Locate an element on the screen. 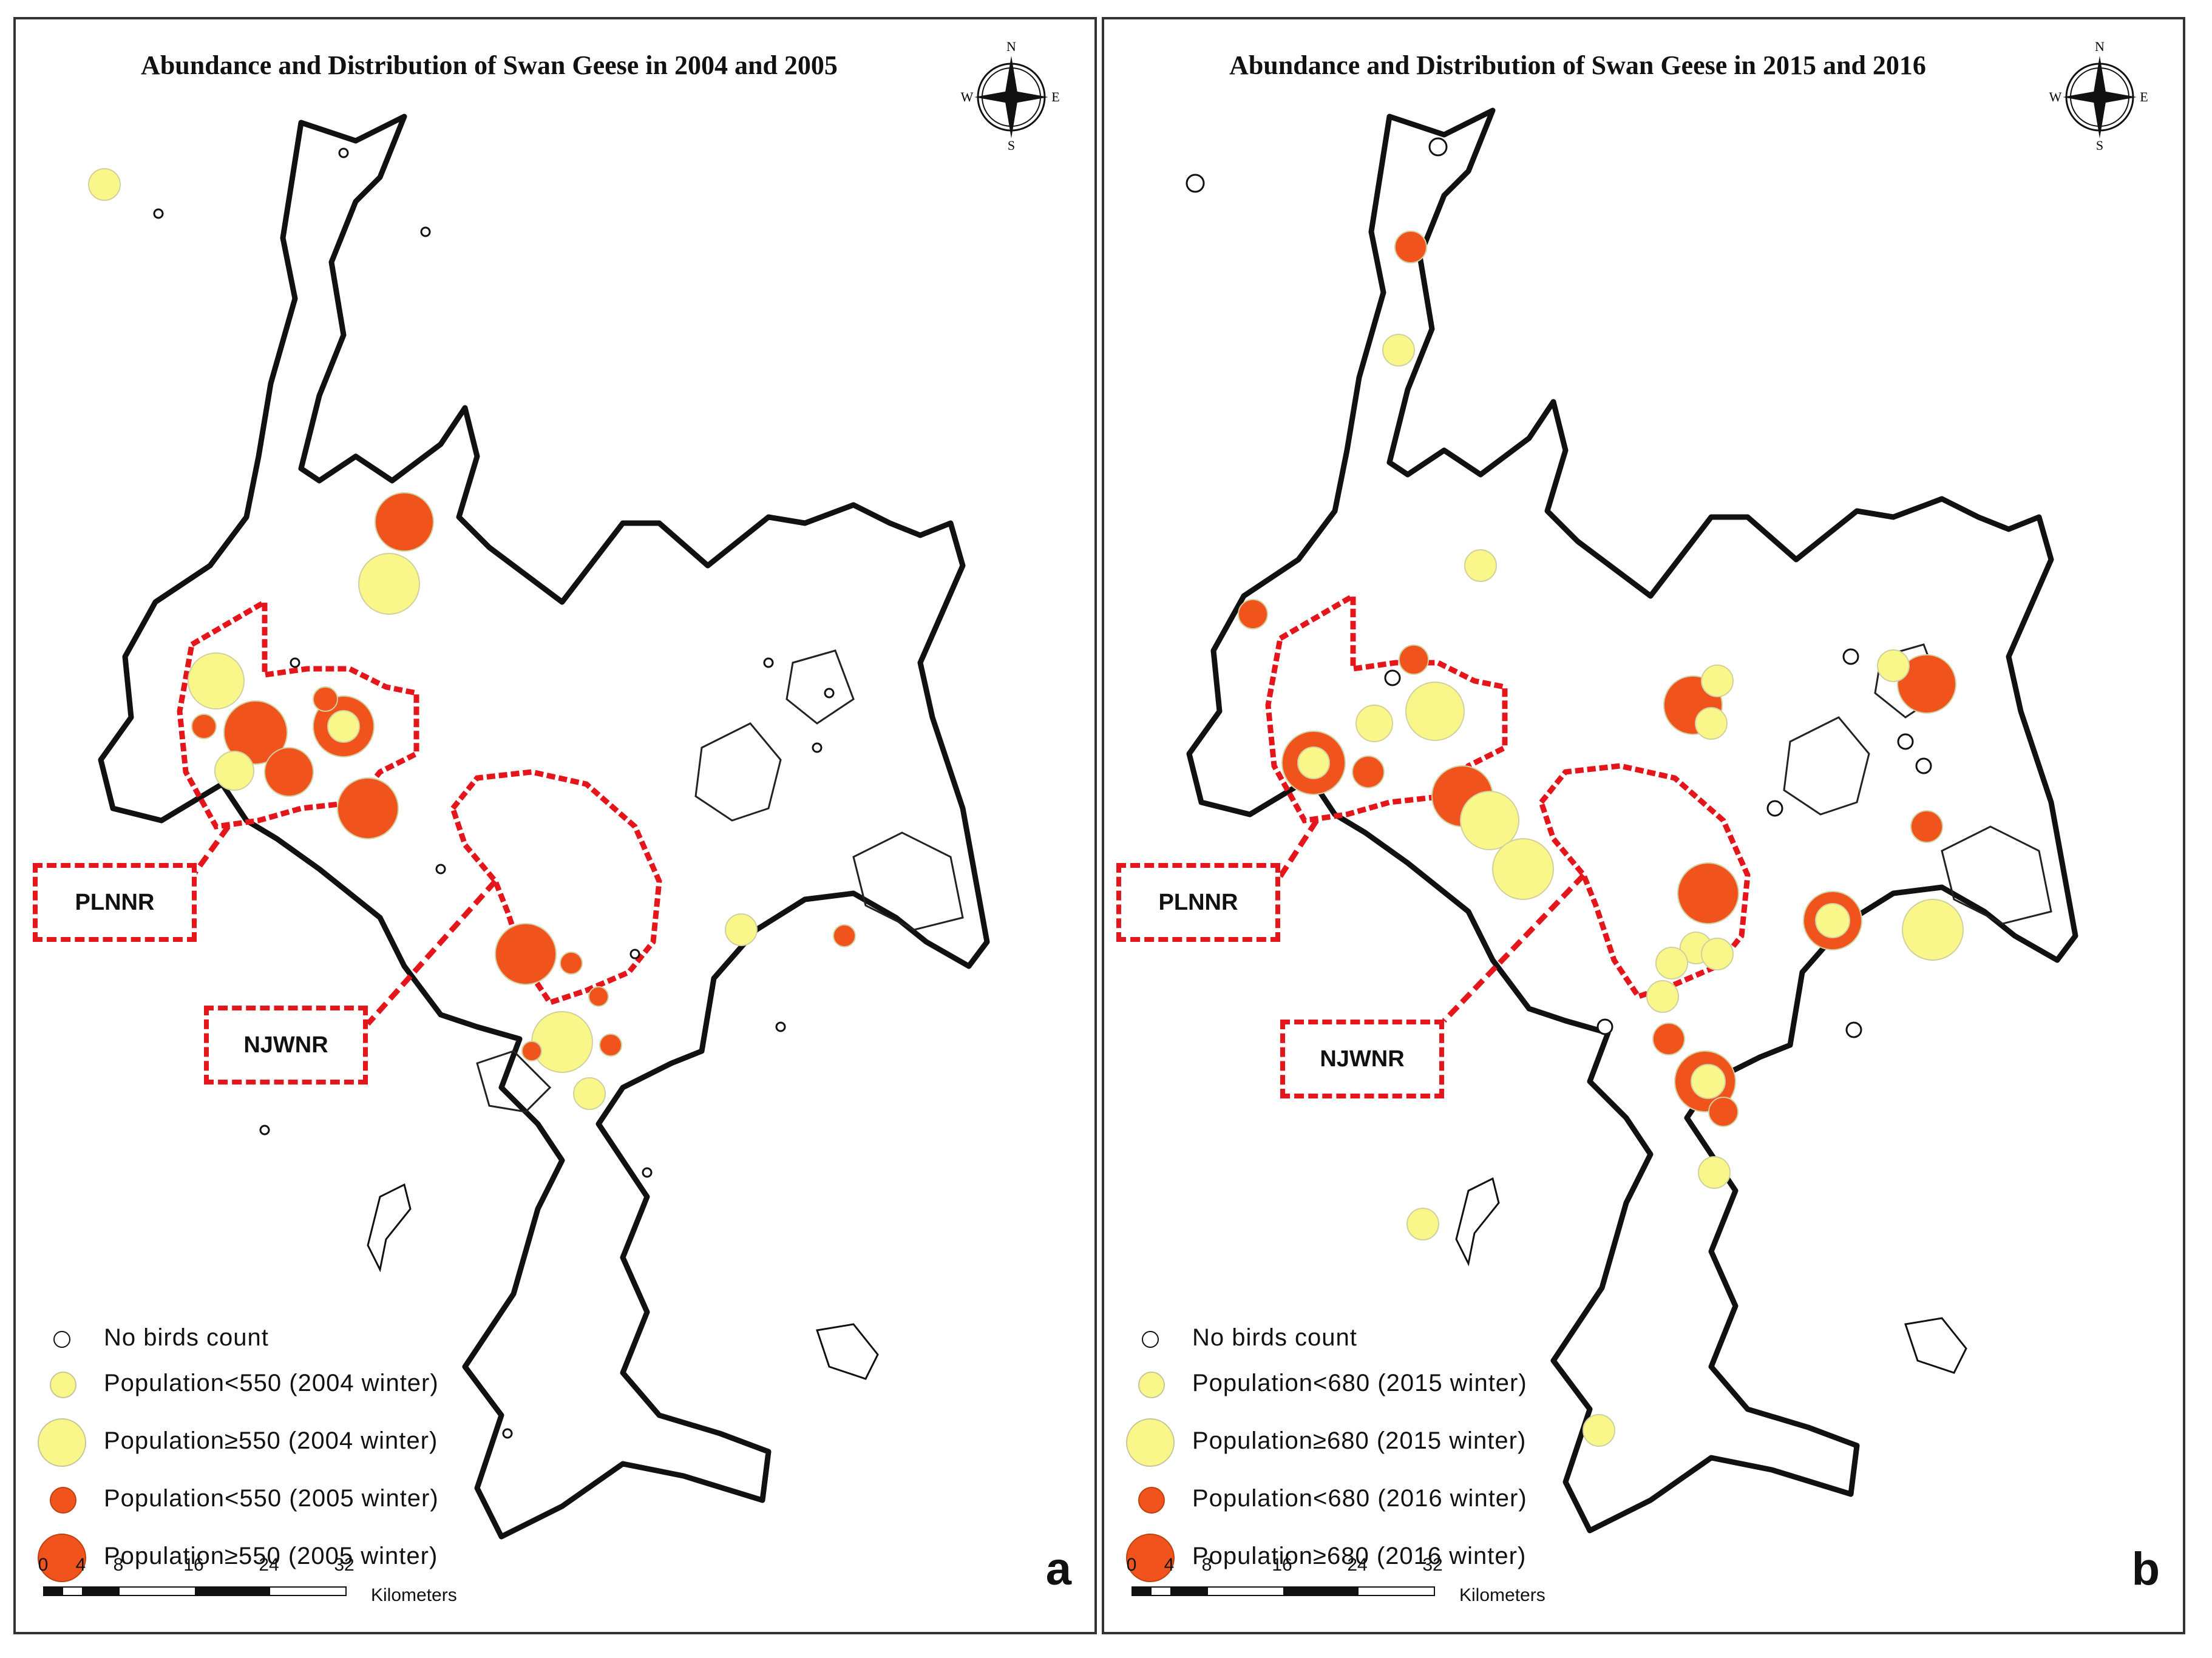 The width and height of the screenshot is (2212, 1658). legend-label: Population≥550 (2004 winter) is located at coordinates (271, 1440).